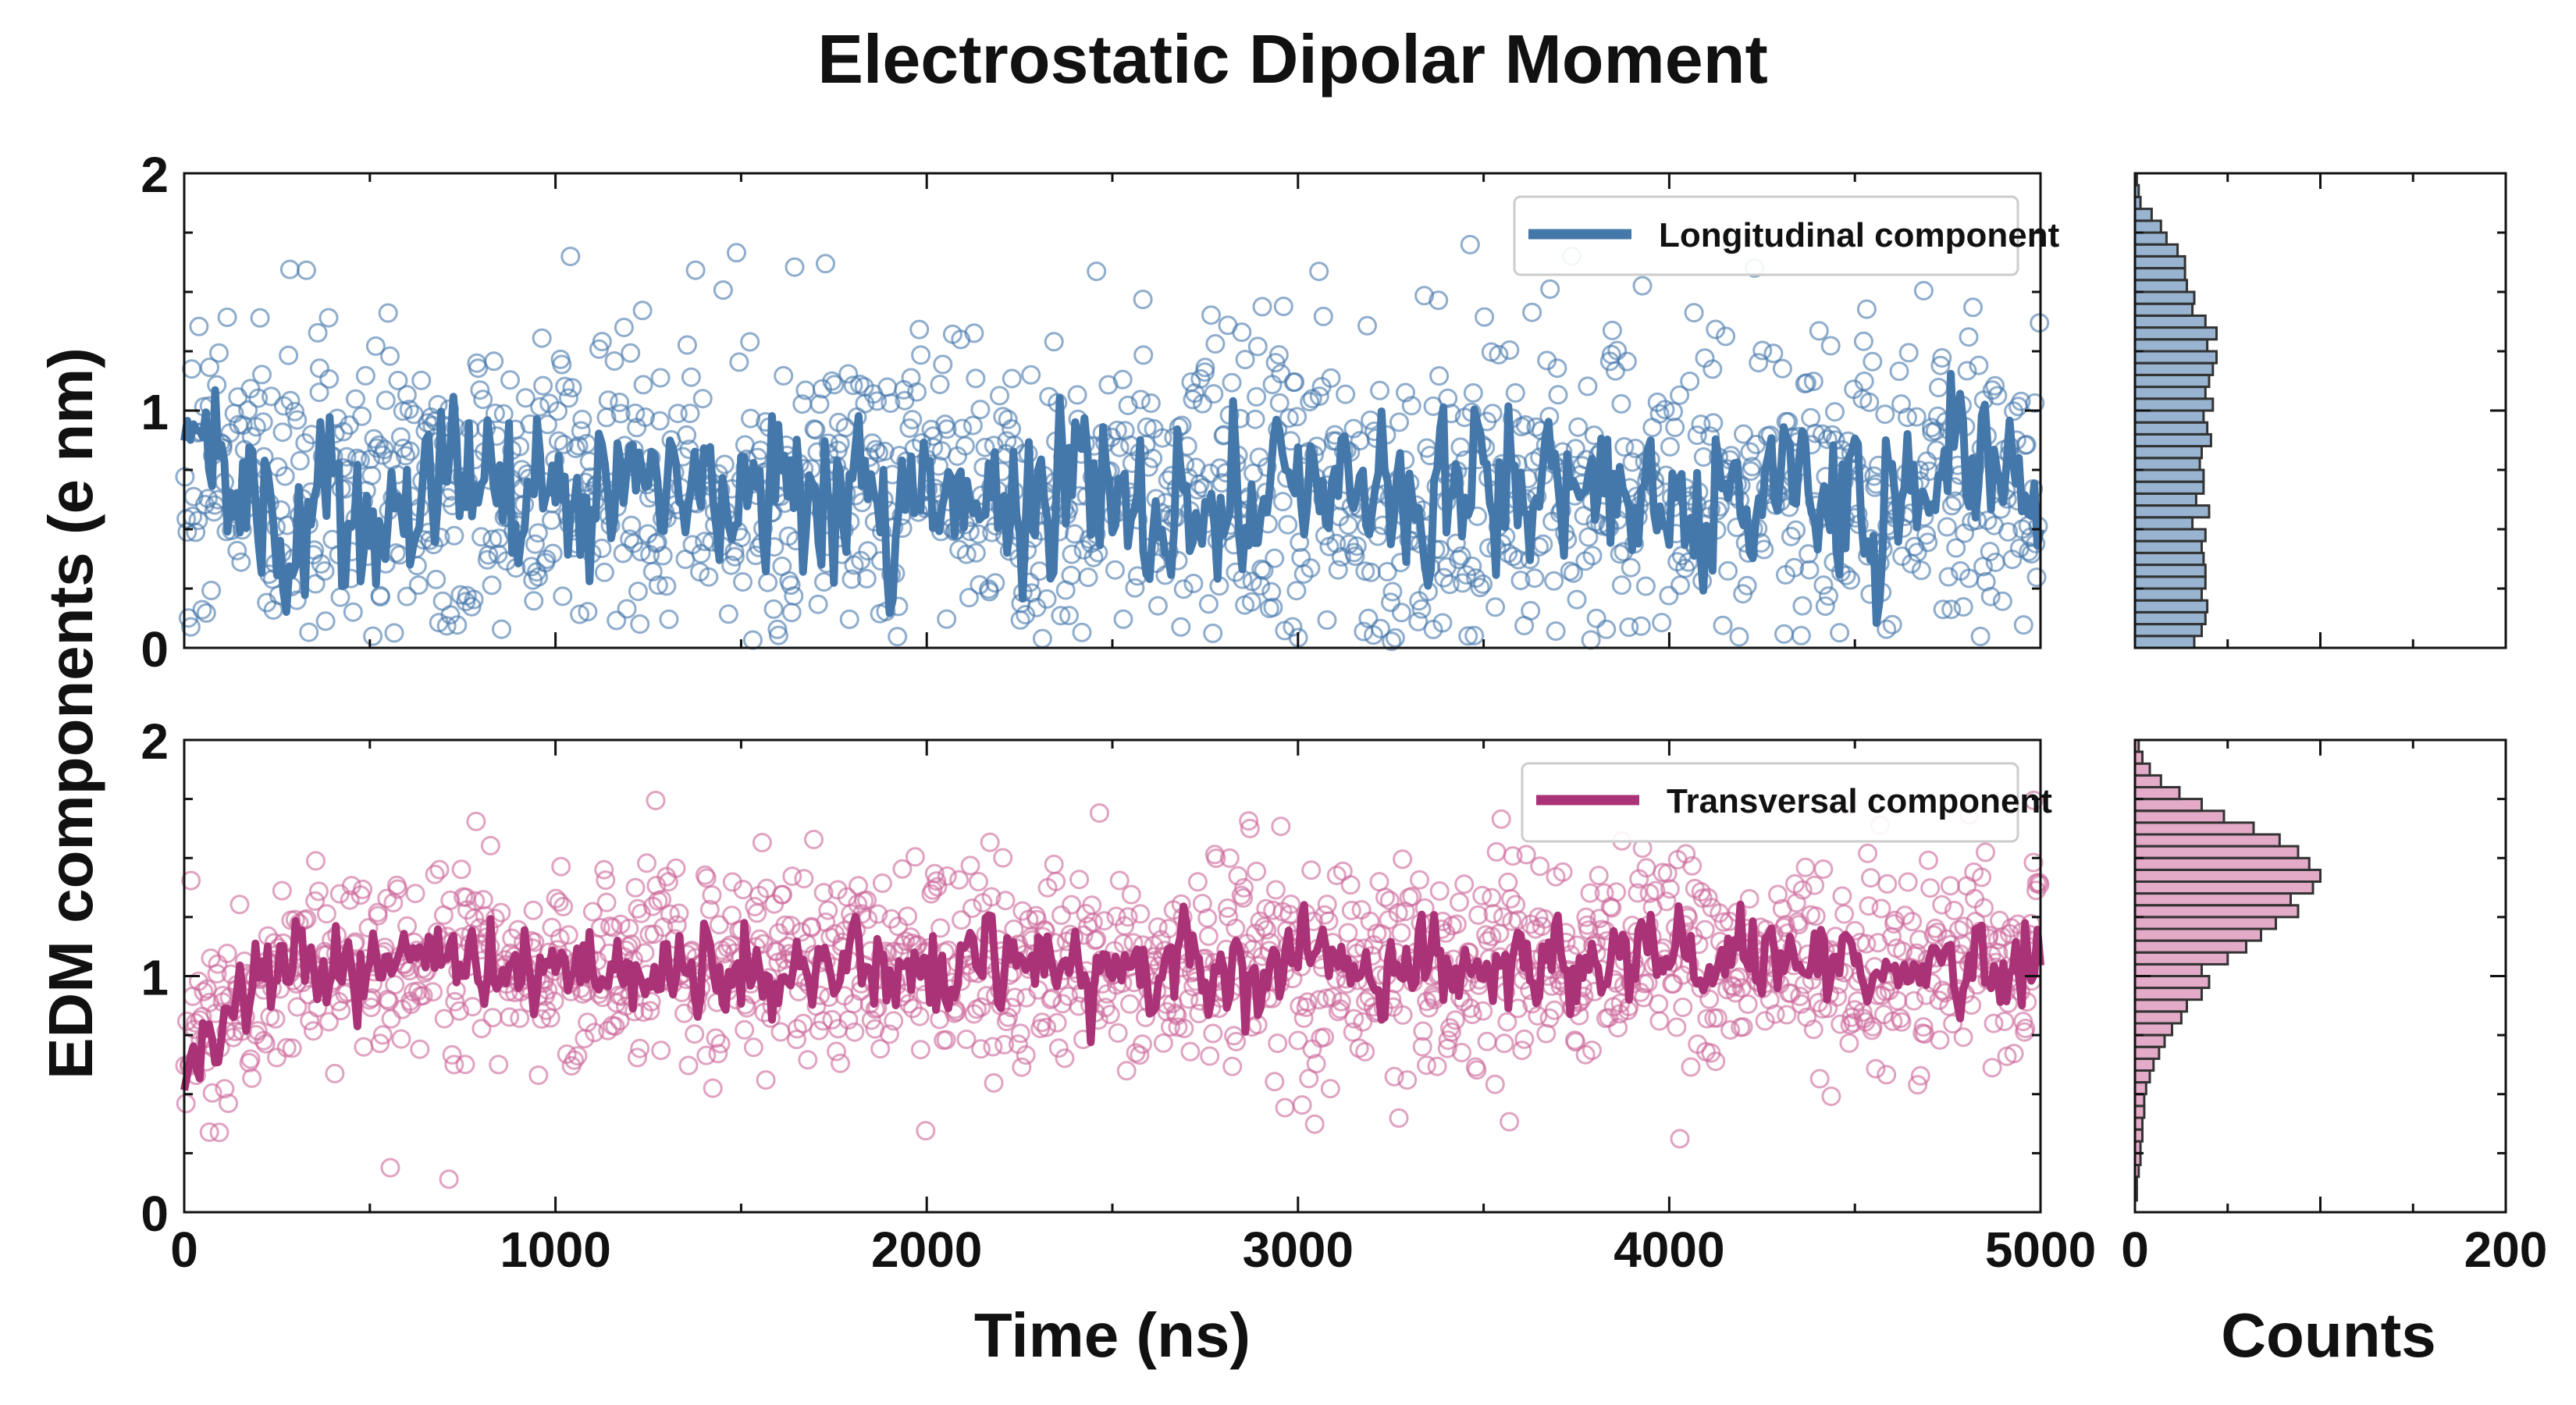 This screenshot has width=2576, height=1405. Describe the element at coordinates (1112, 499) in the screenshot. I see `running-mean-line` at that location.